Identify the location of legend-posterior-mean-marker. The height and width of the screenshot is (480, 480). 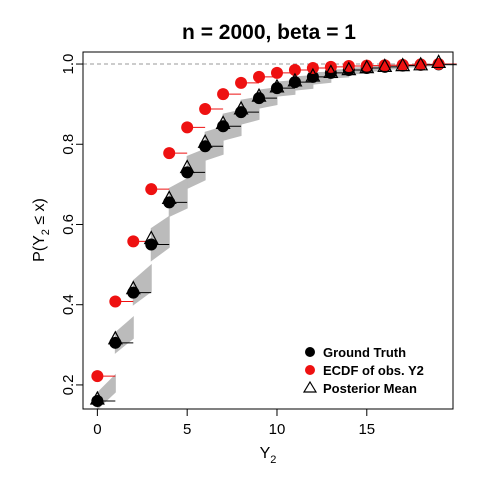
(310, 386).